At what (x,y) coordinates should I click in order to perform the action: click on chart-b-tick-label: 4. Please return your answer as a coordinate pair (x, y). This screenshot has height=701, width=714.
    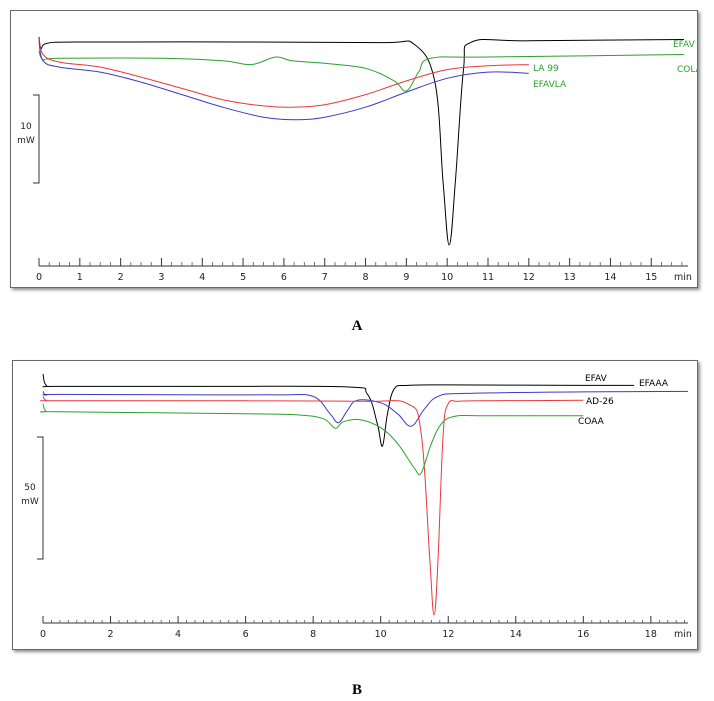
    Looking at the image, I should click on (178, 634).